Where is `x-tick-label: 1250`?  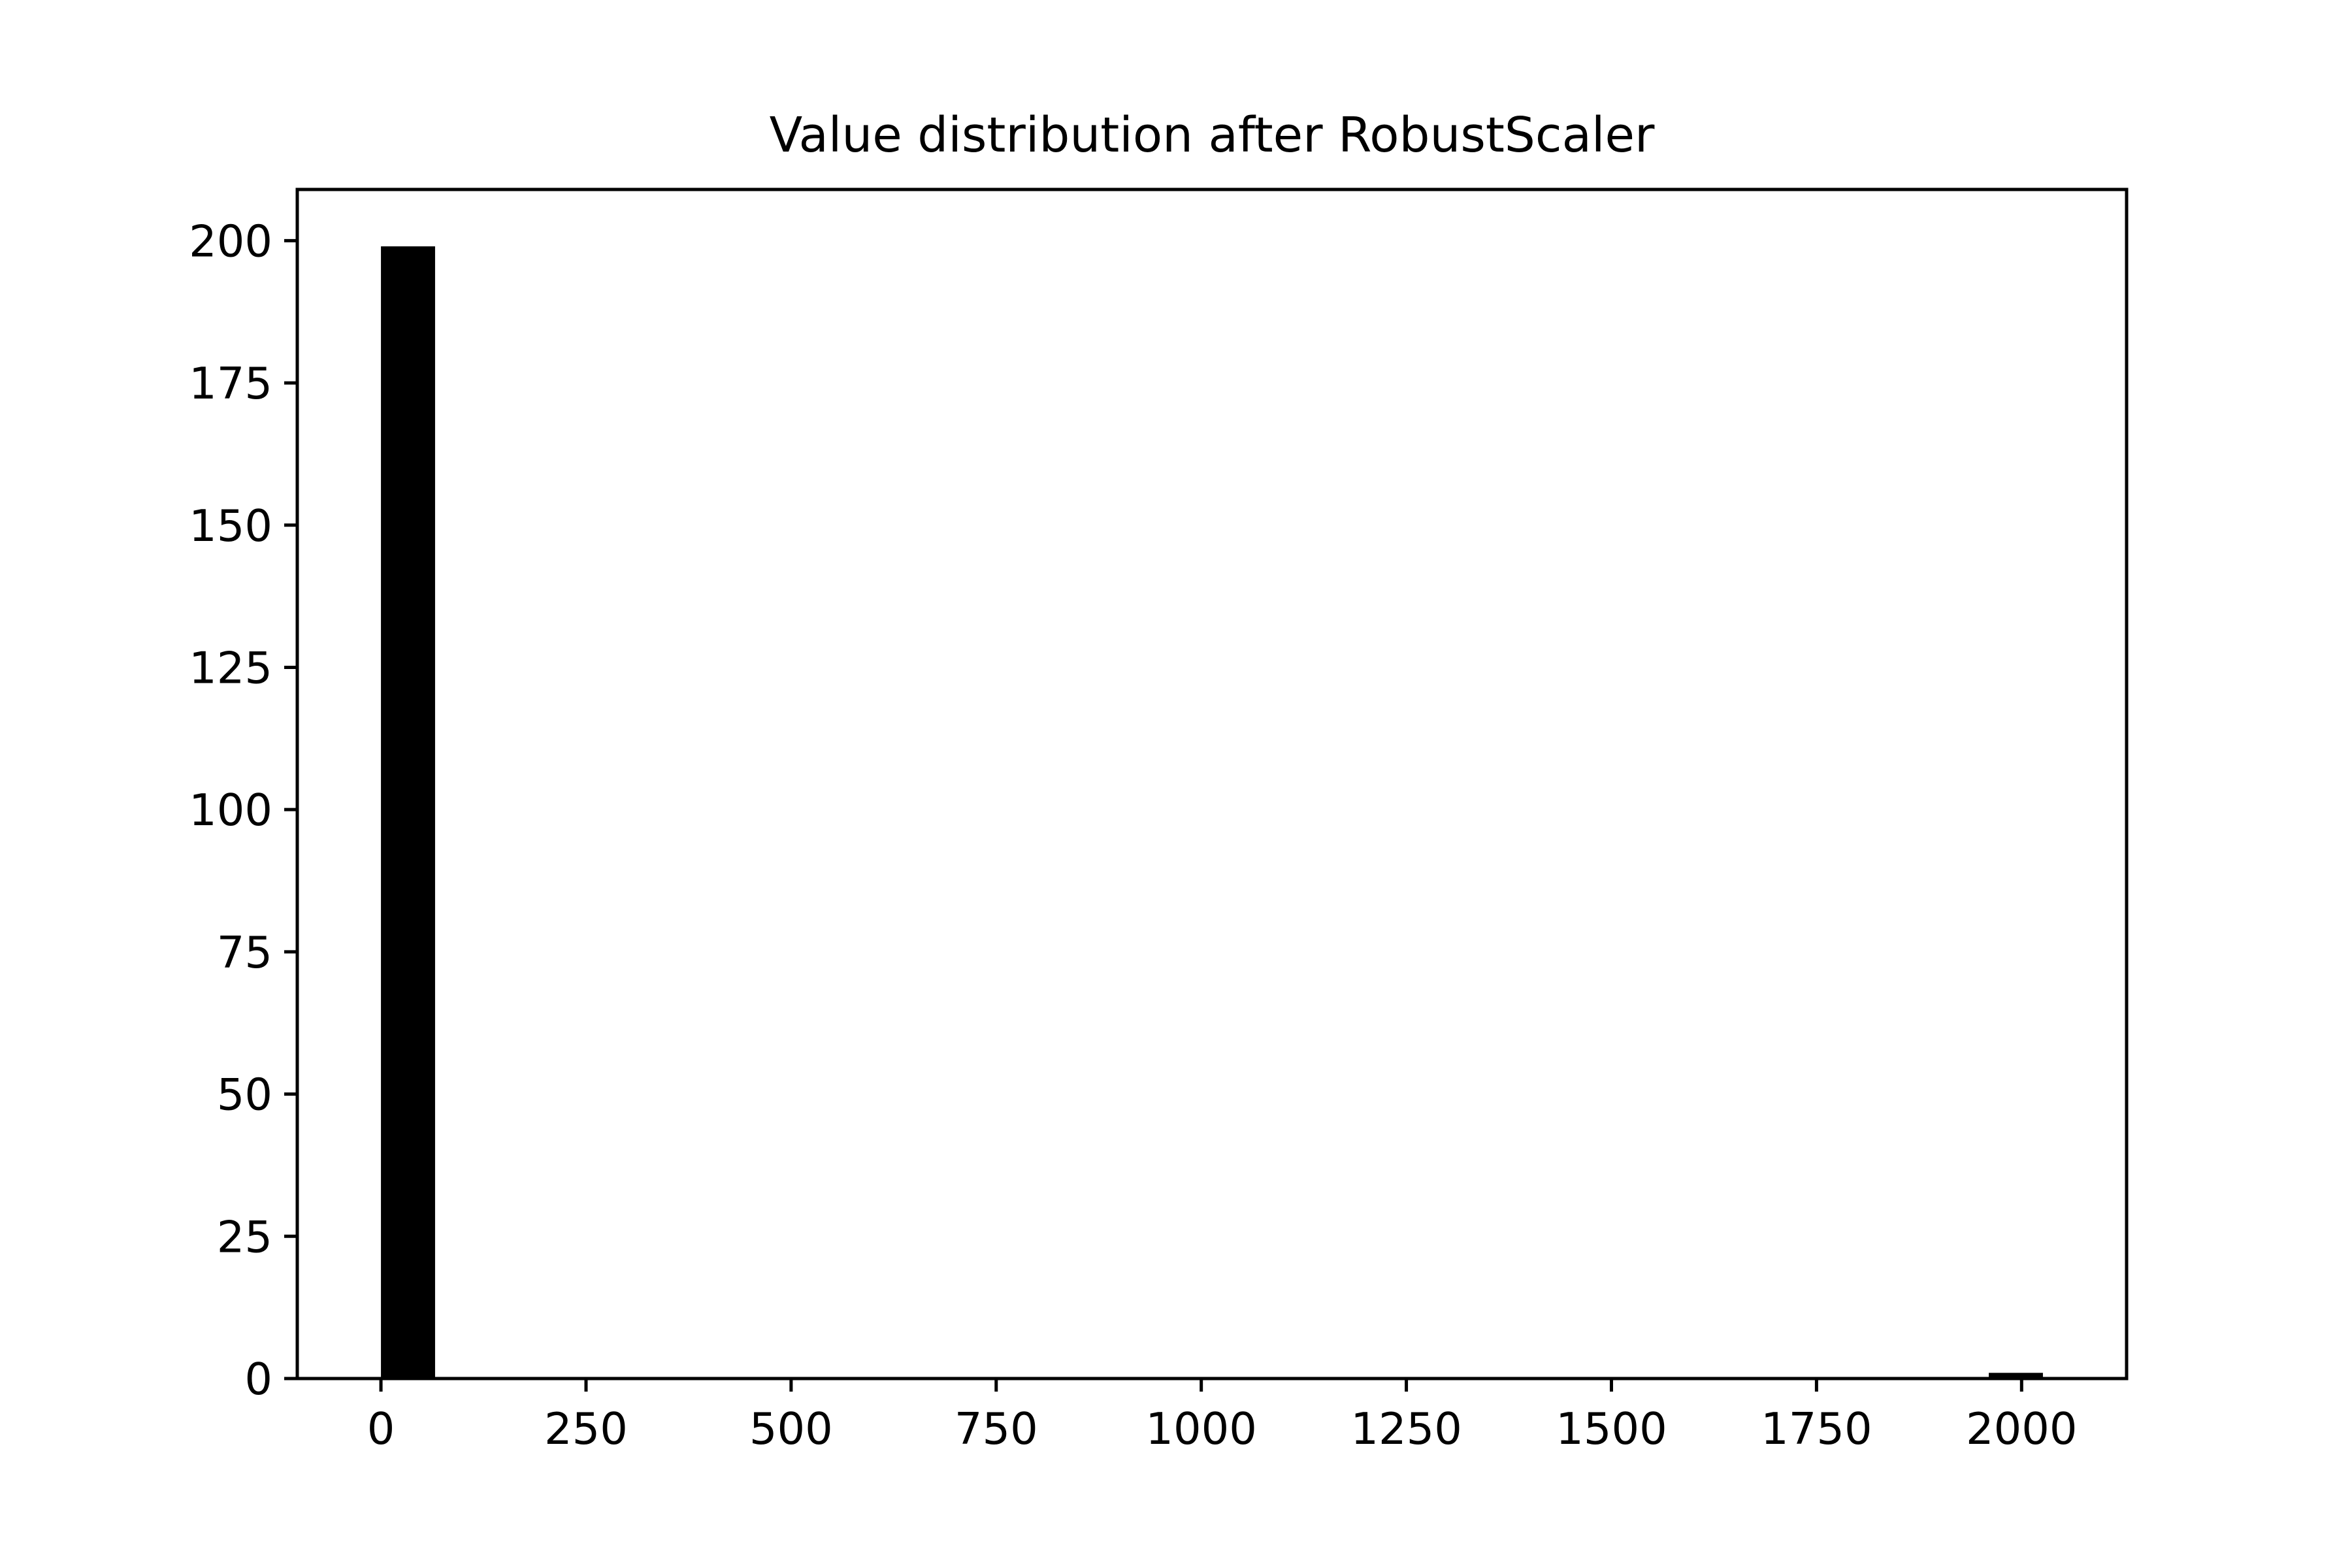
x-tick-label: 1250 is located at coordinates (1406, 1428).